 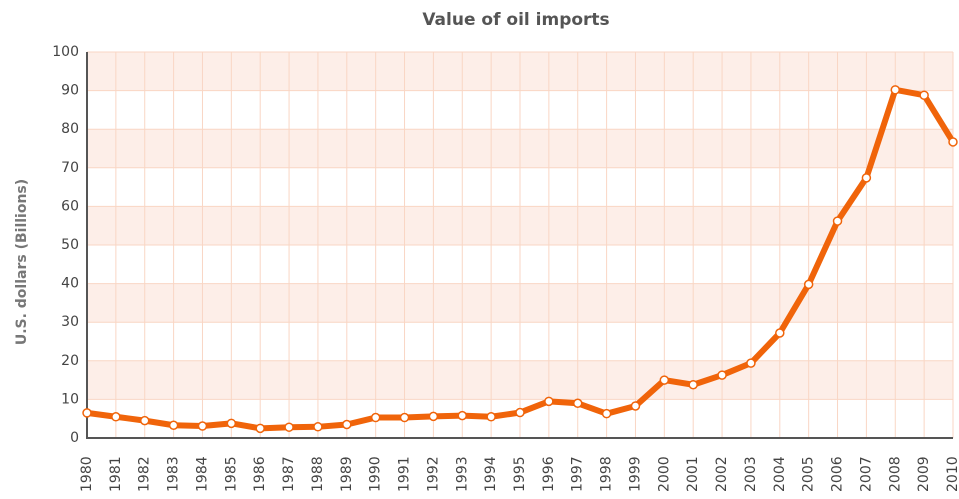 What do you see at coordinates (231, 474) in the screenshot?
I see `x-tick-label: 1985` at bounding box center [231, 474].